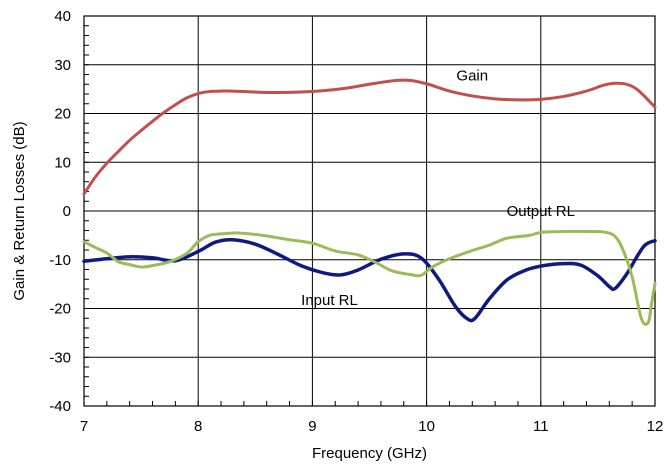 The width and height of the screenshot is (665, 467). What do you see at coordinates (60, 309) in the screenshot?
I see `y-tick-label: -20` at bounding box center [60, 309].